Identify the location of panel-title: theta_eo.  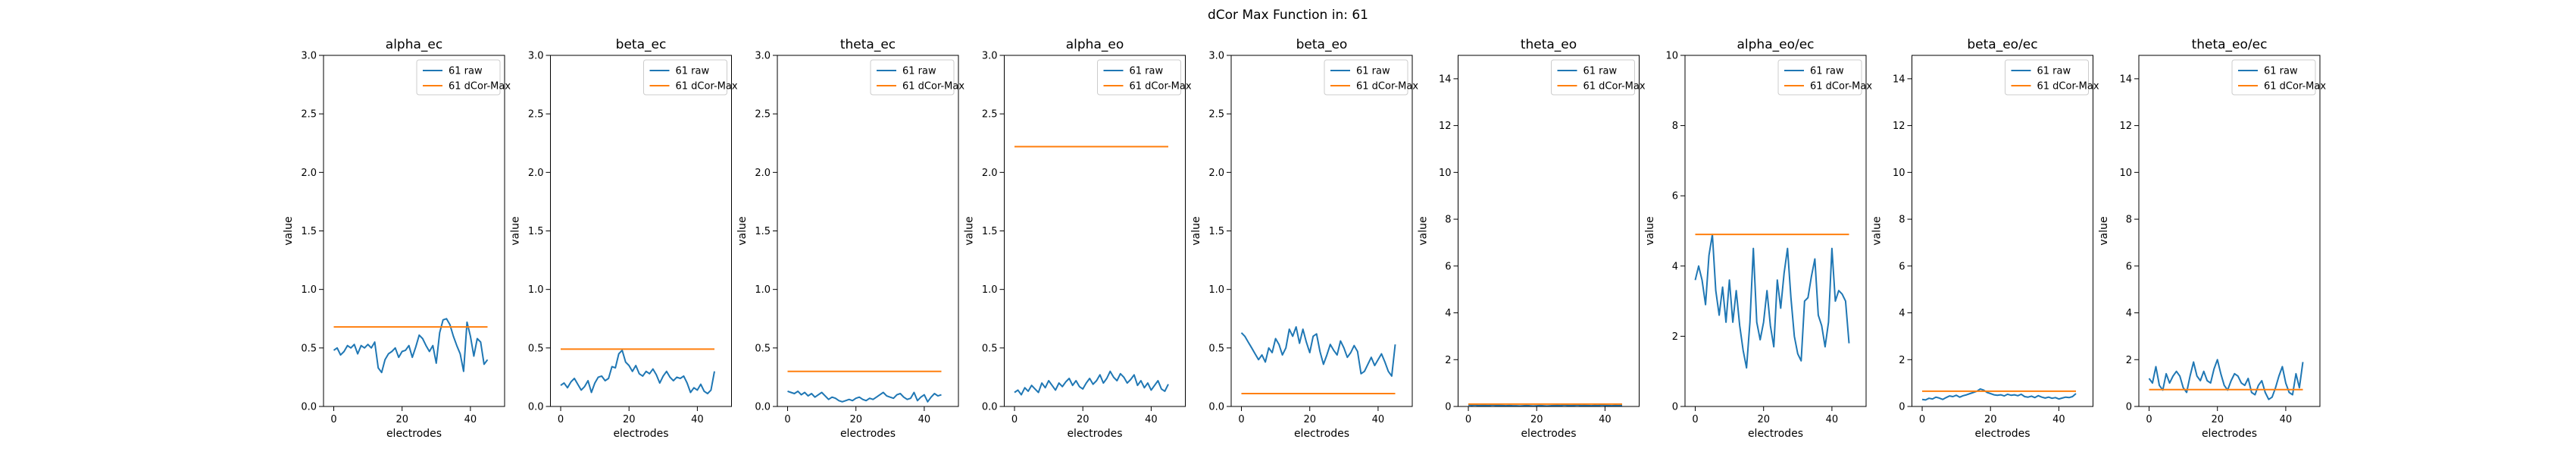
(1549, 44).